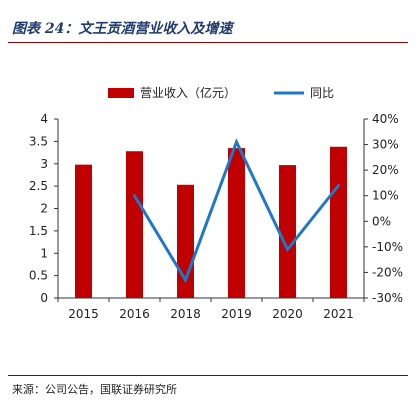  I want to click on x-tick-label: 2019, so click(236, 314).